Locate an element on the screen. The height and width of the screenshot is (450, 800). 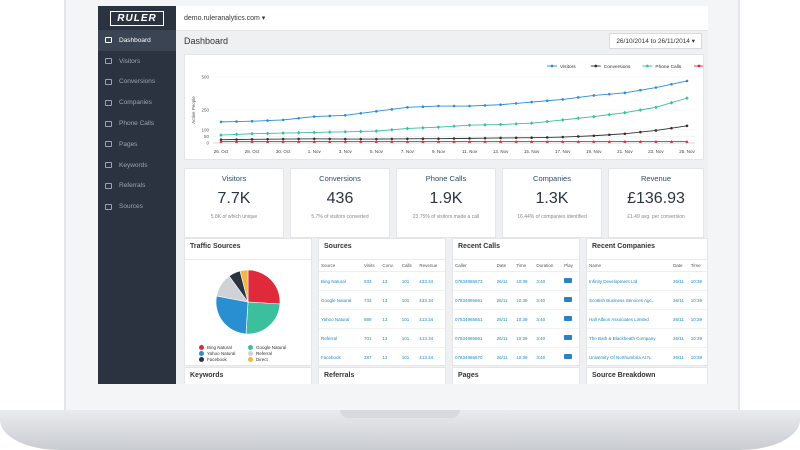
table-row: 07834965673 26/11 10:39 3:40 is located at coordinates (516, 281).